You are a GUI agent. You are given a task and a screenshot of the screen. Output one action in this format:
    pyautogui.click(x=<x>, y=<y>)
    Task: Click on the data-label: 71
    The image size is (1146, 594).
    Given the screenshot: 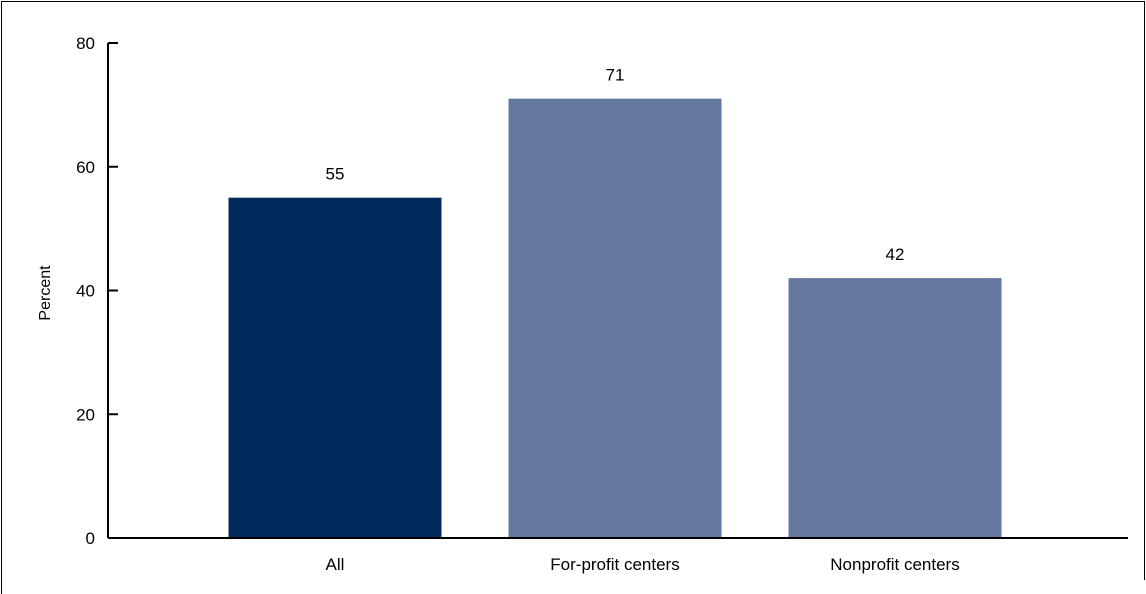 What is the action you would take?
    pyautogui.click(x=615, y=75)
    